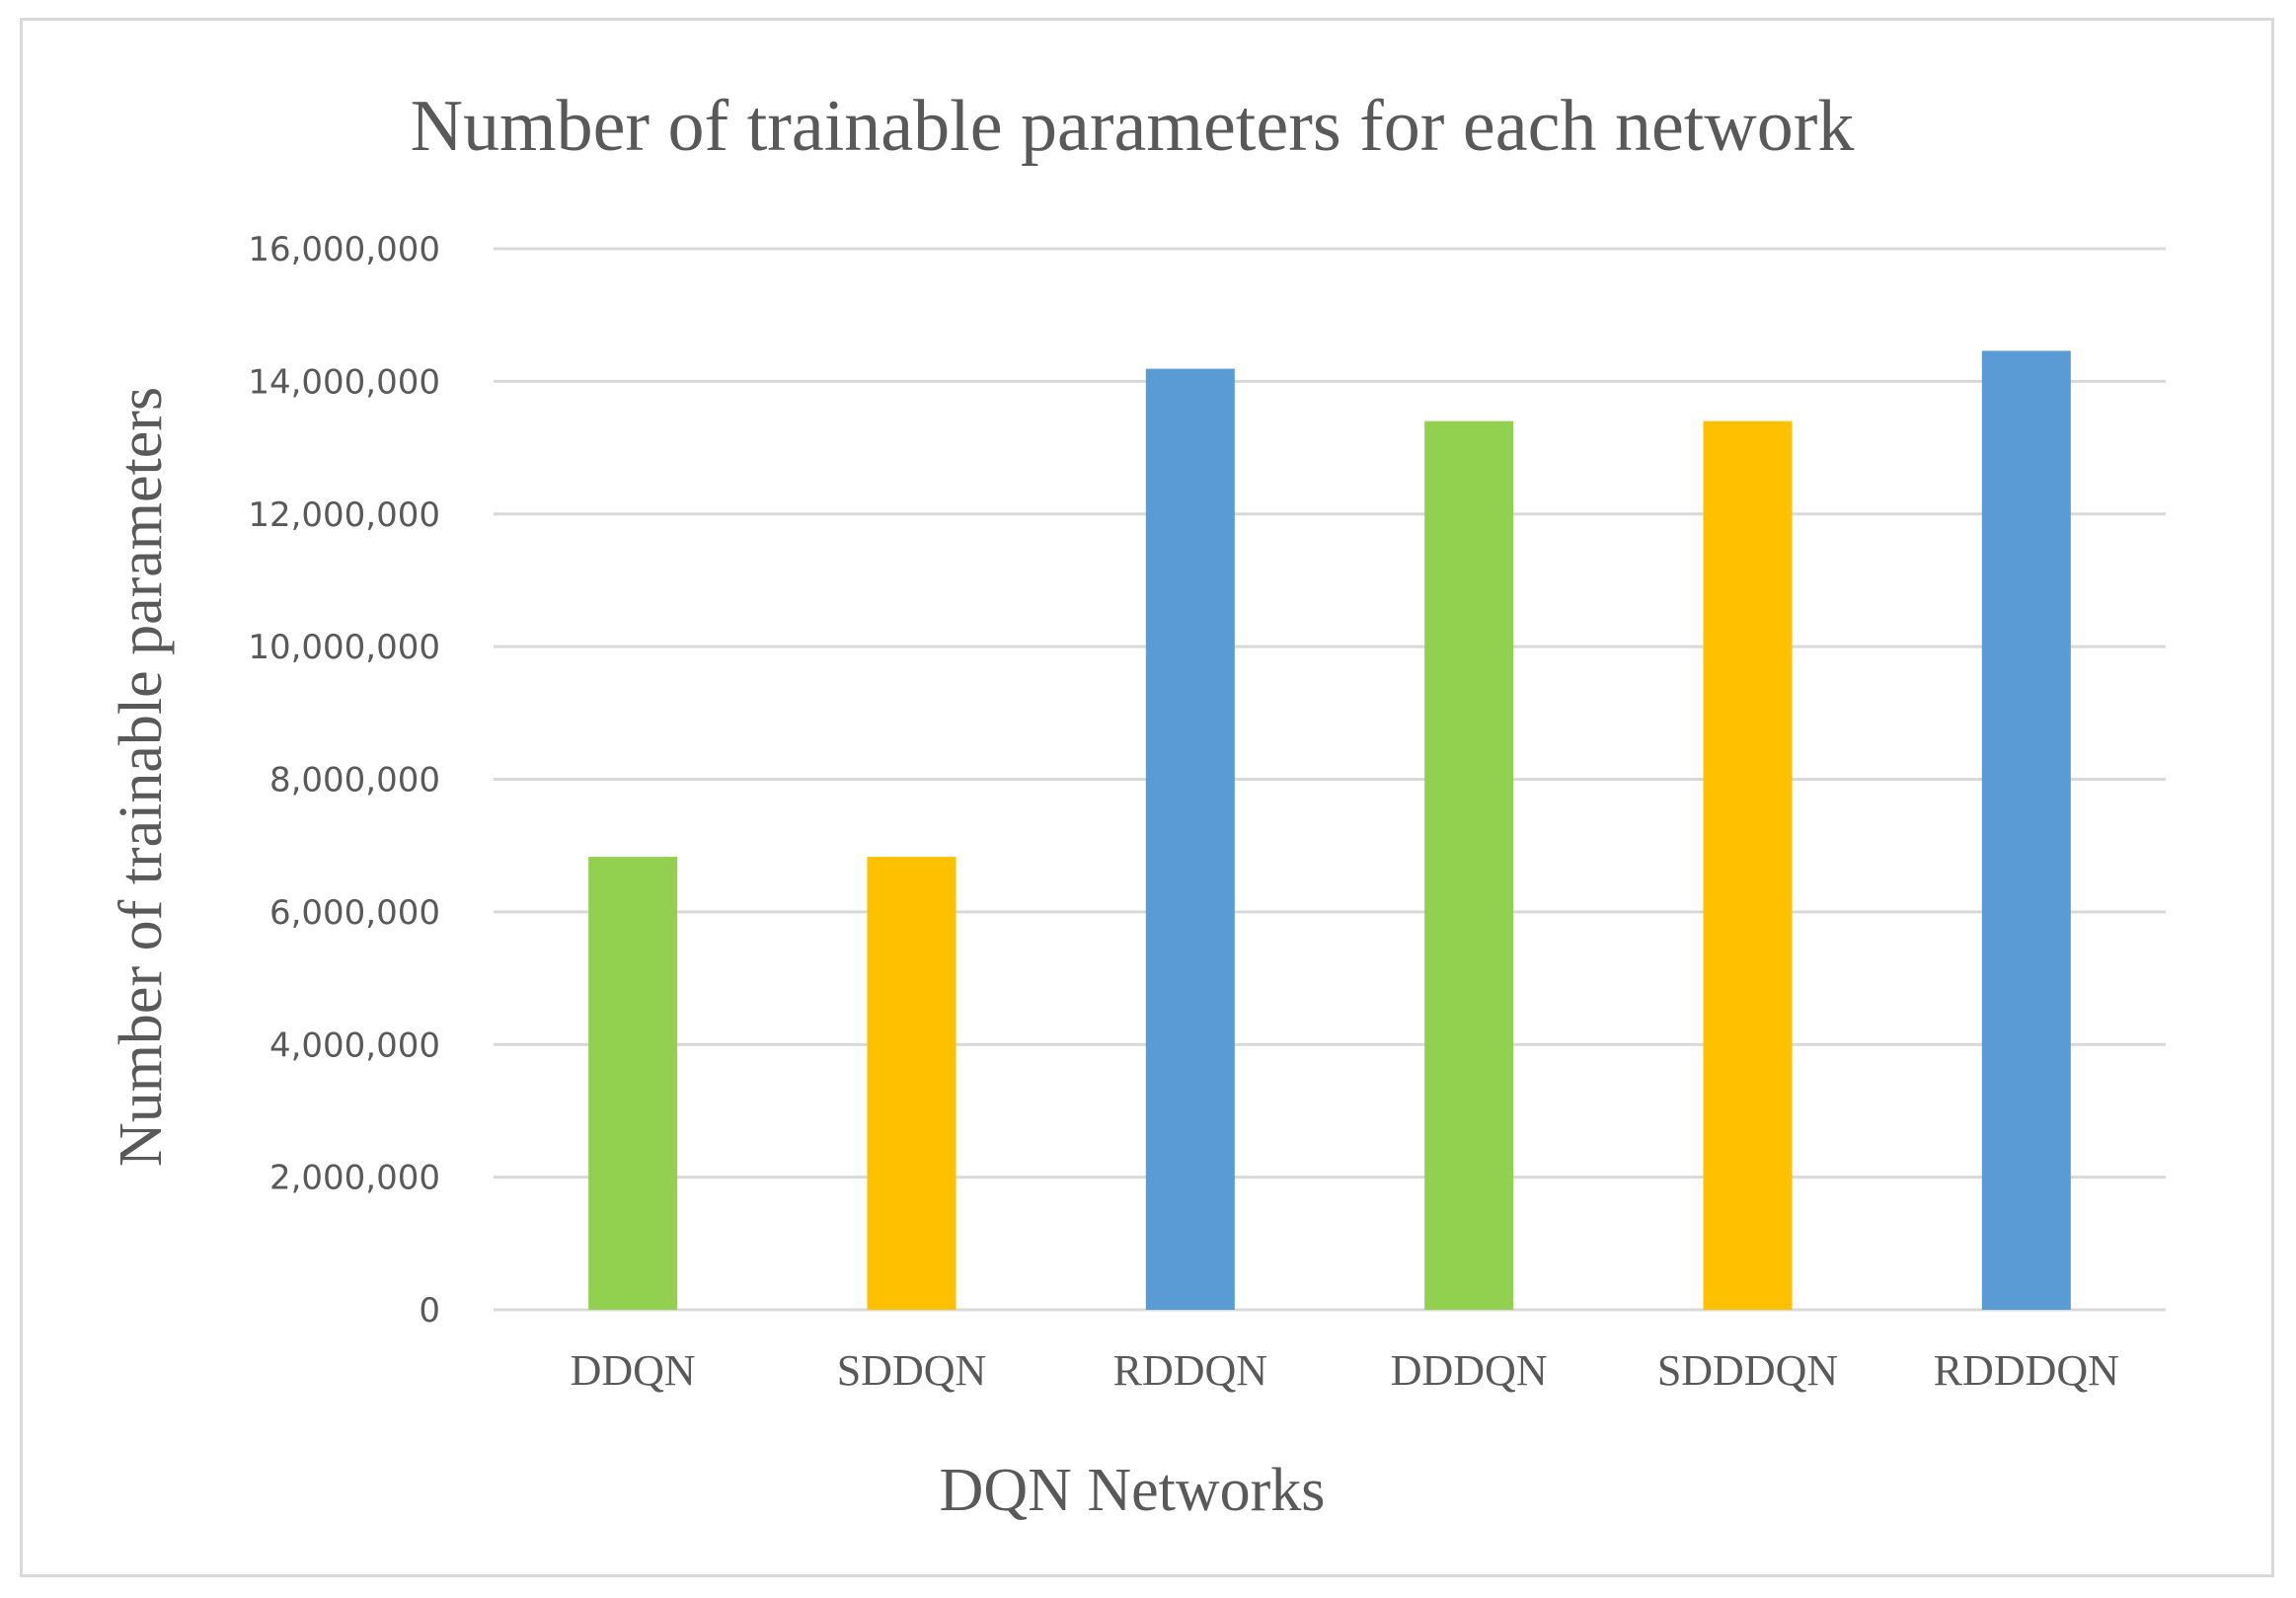  What do you see at coordinates (2026, 1370) in the screenshot?
I see `x-category-label: RDDDQN` at bounding box center [2026, 1370].